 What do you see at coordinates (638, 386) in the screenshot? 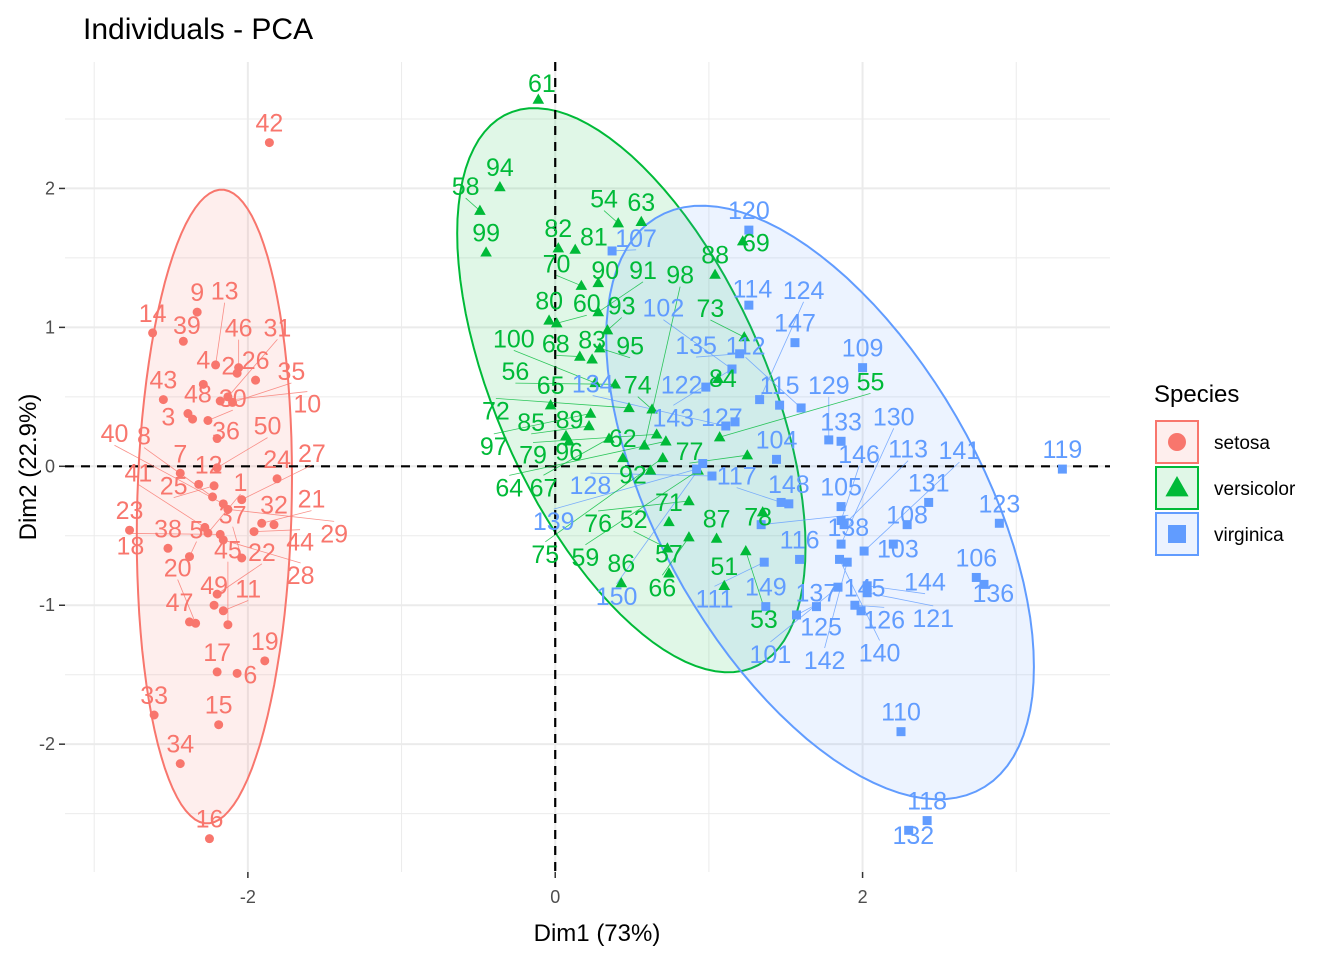
I see `point-label: 74` at bounding box center [638, 386].